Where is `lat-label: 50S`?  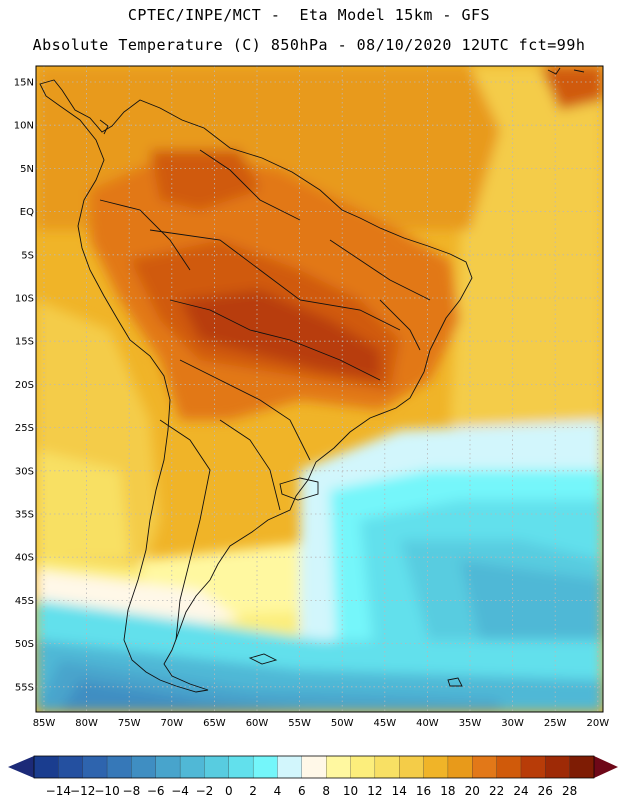 lat-label: 50S is located at coordinates (24, 644).